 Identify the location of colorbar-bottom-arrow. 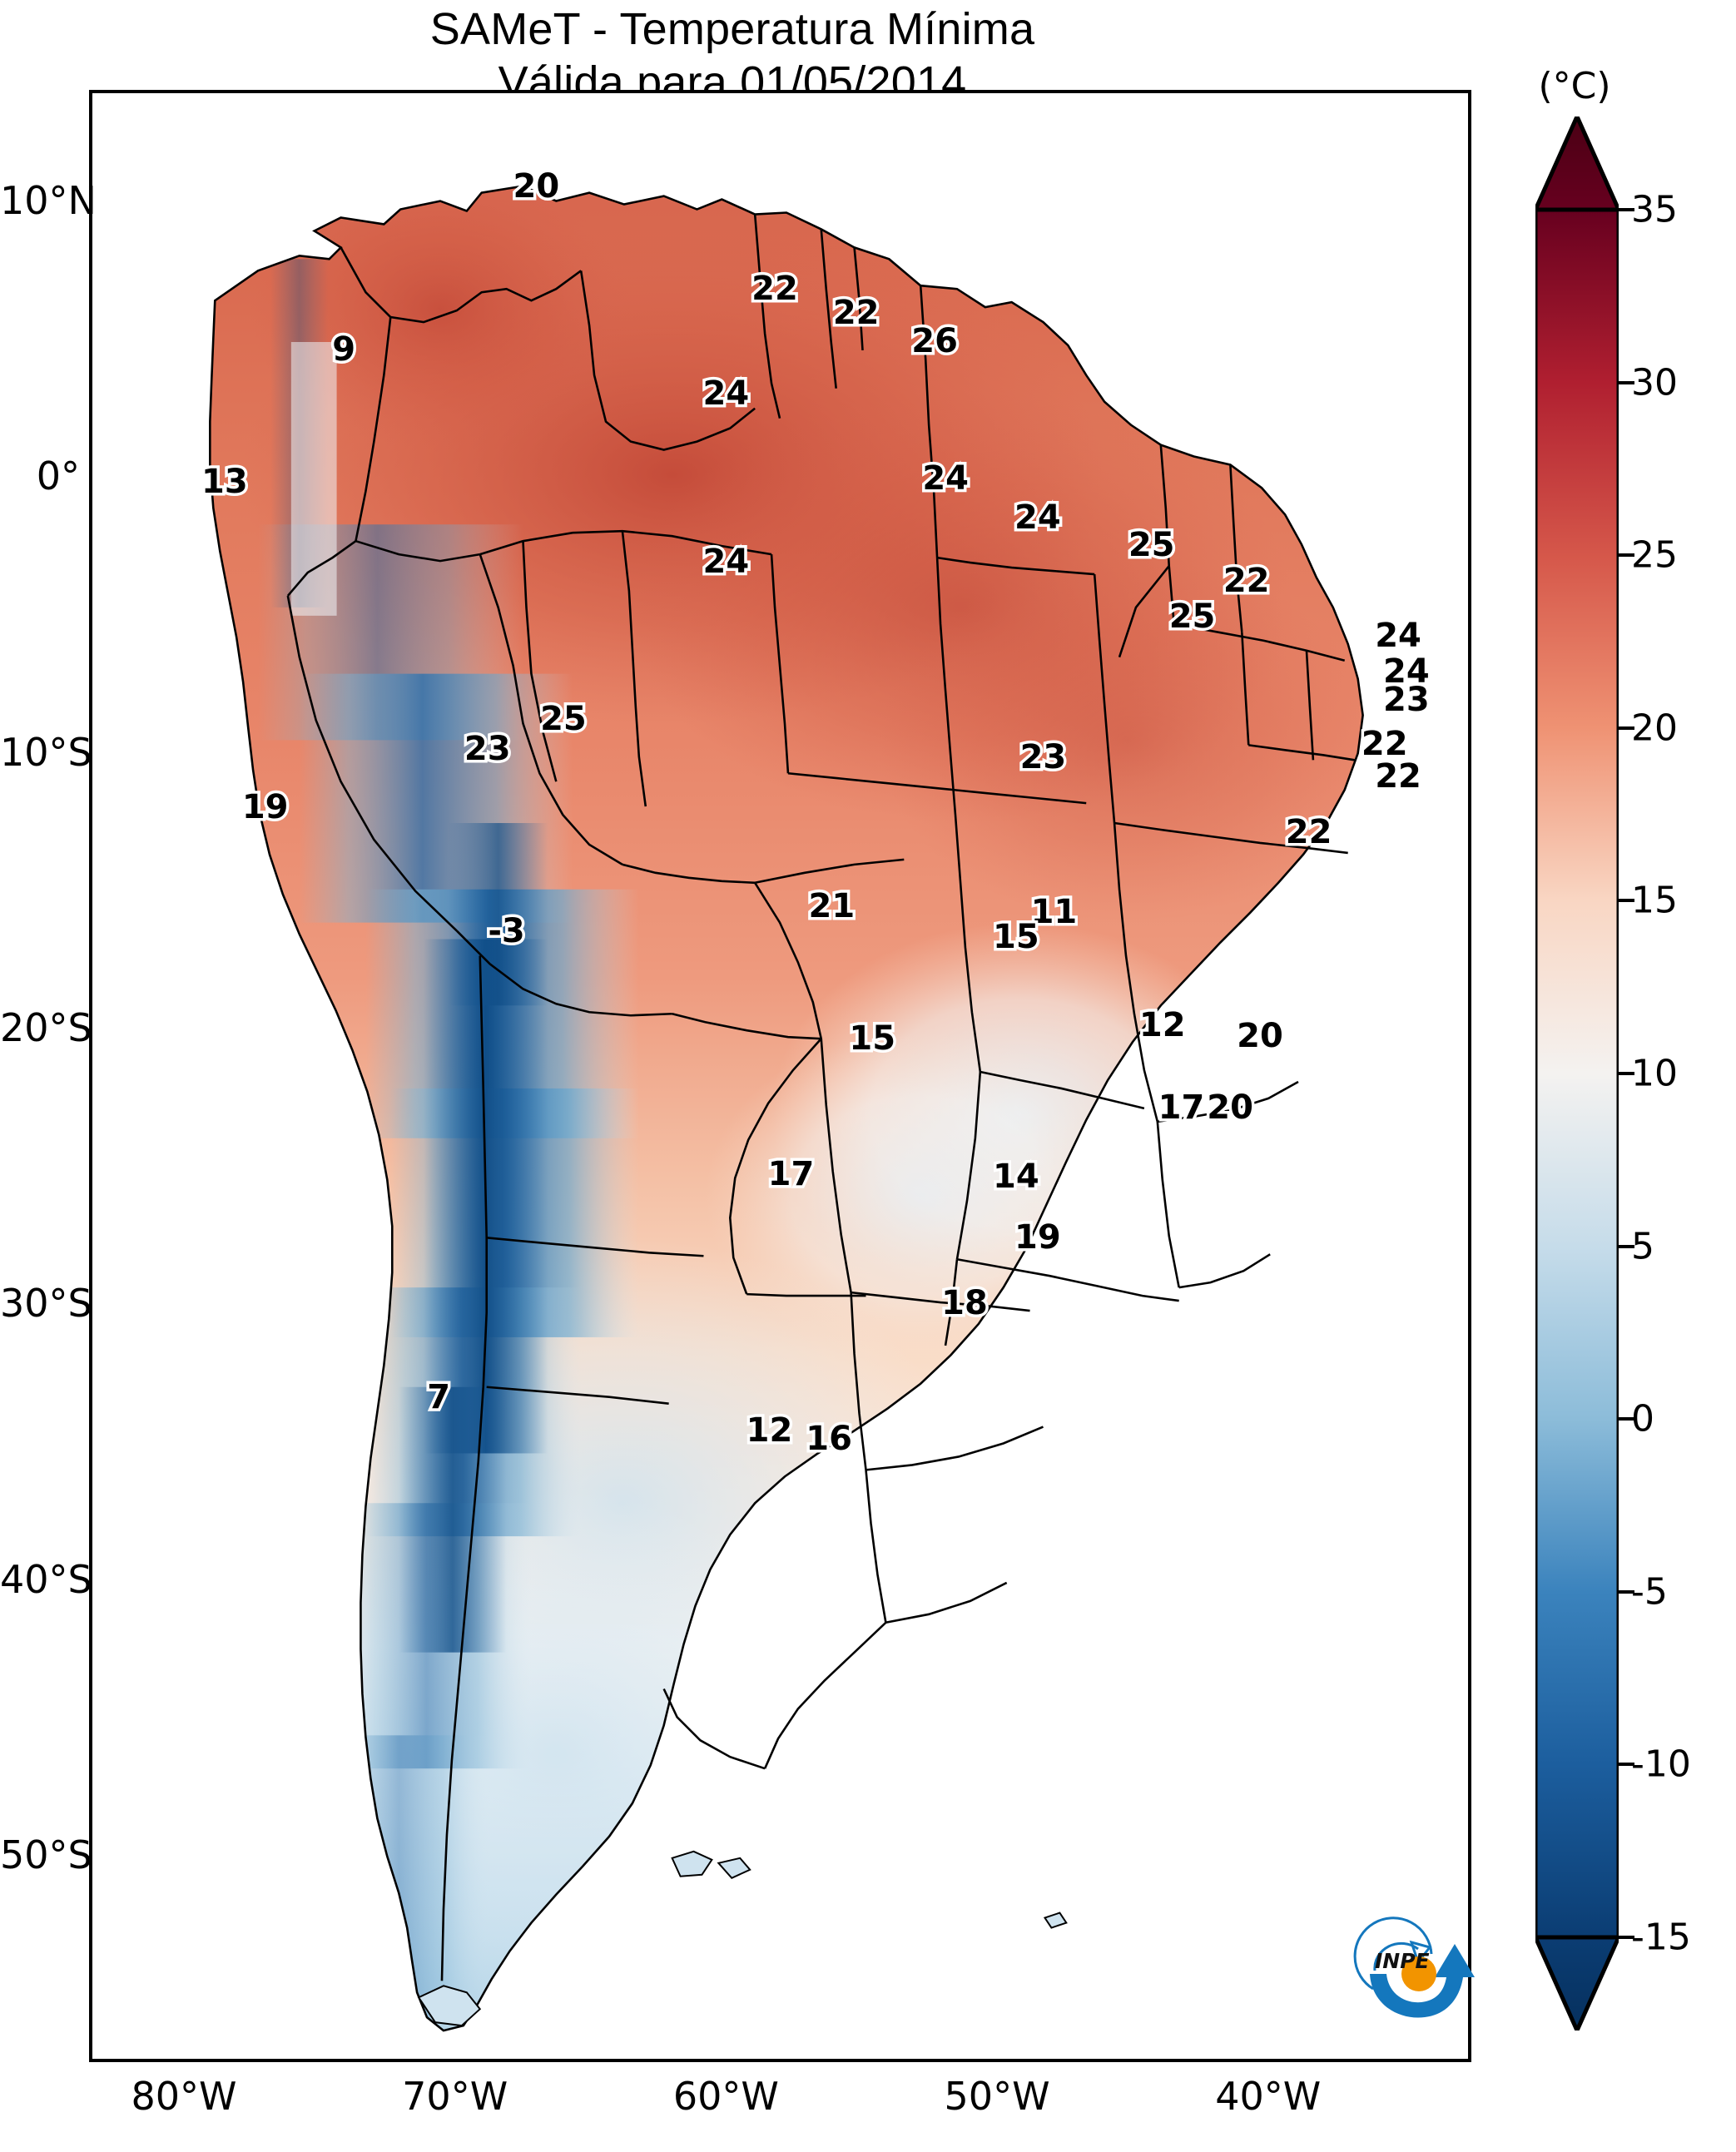
(1577, 1983).